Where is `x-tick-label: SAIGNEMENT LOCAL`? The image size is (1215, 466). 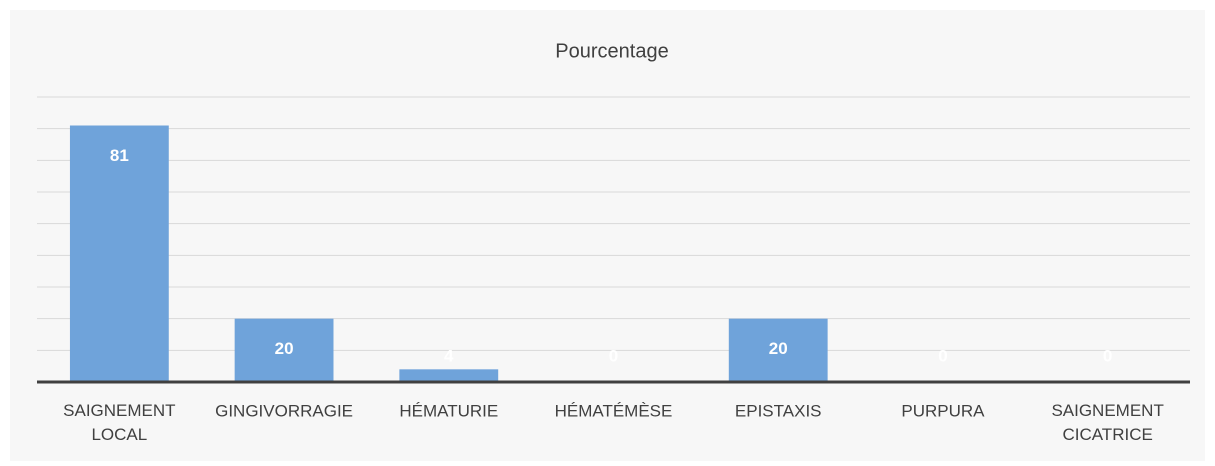 x-tick-label: SAIGNEMENT LOCAL is located at coordinates (119, 422).